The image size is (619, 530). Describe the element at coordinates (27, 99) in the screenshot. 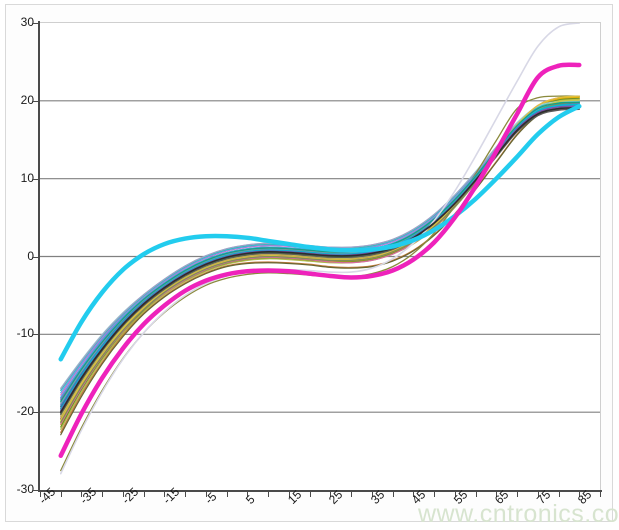

I see `y-tick-label: 20` at that location.